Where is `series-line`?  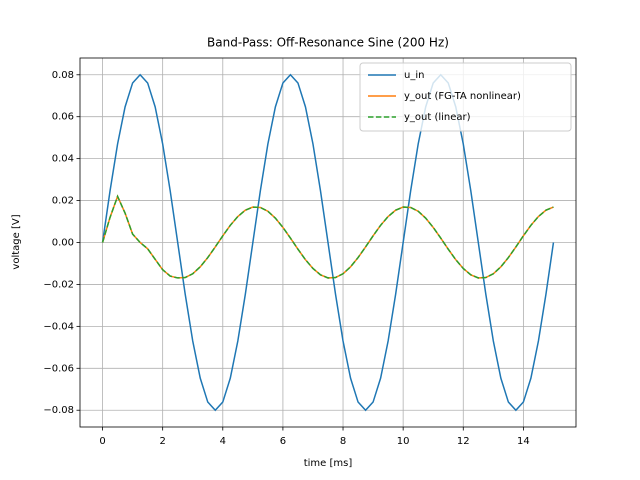 series-line is located at coordinates (327, 236).